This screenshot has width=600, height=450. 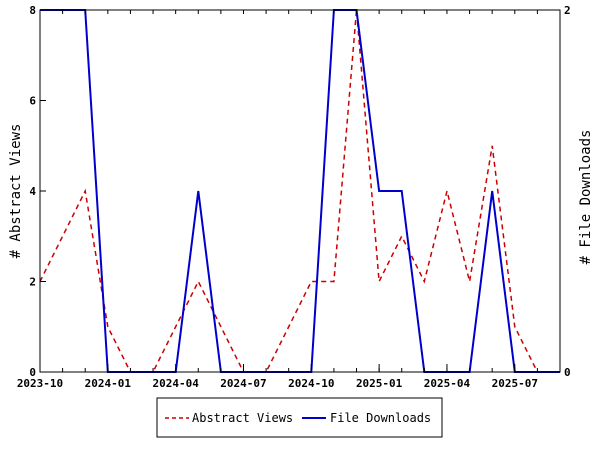 I want to click on legend-box, so click(x=299, y=417).